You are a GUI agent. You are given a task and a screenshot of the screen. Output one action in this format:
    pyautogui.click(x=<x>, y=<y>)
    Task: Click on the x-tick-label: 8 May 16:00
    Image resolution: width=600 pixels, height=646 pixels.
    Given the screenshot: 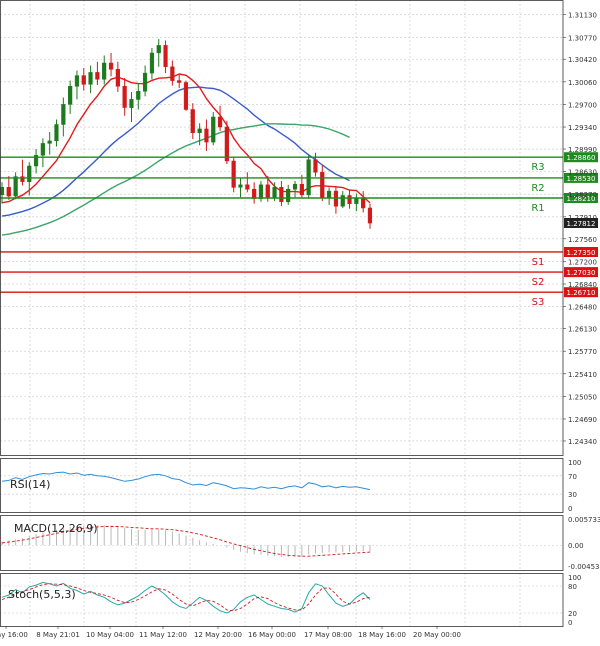 What is the action you would take?
    pyautogui.click(x=14, y=635)
    